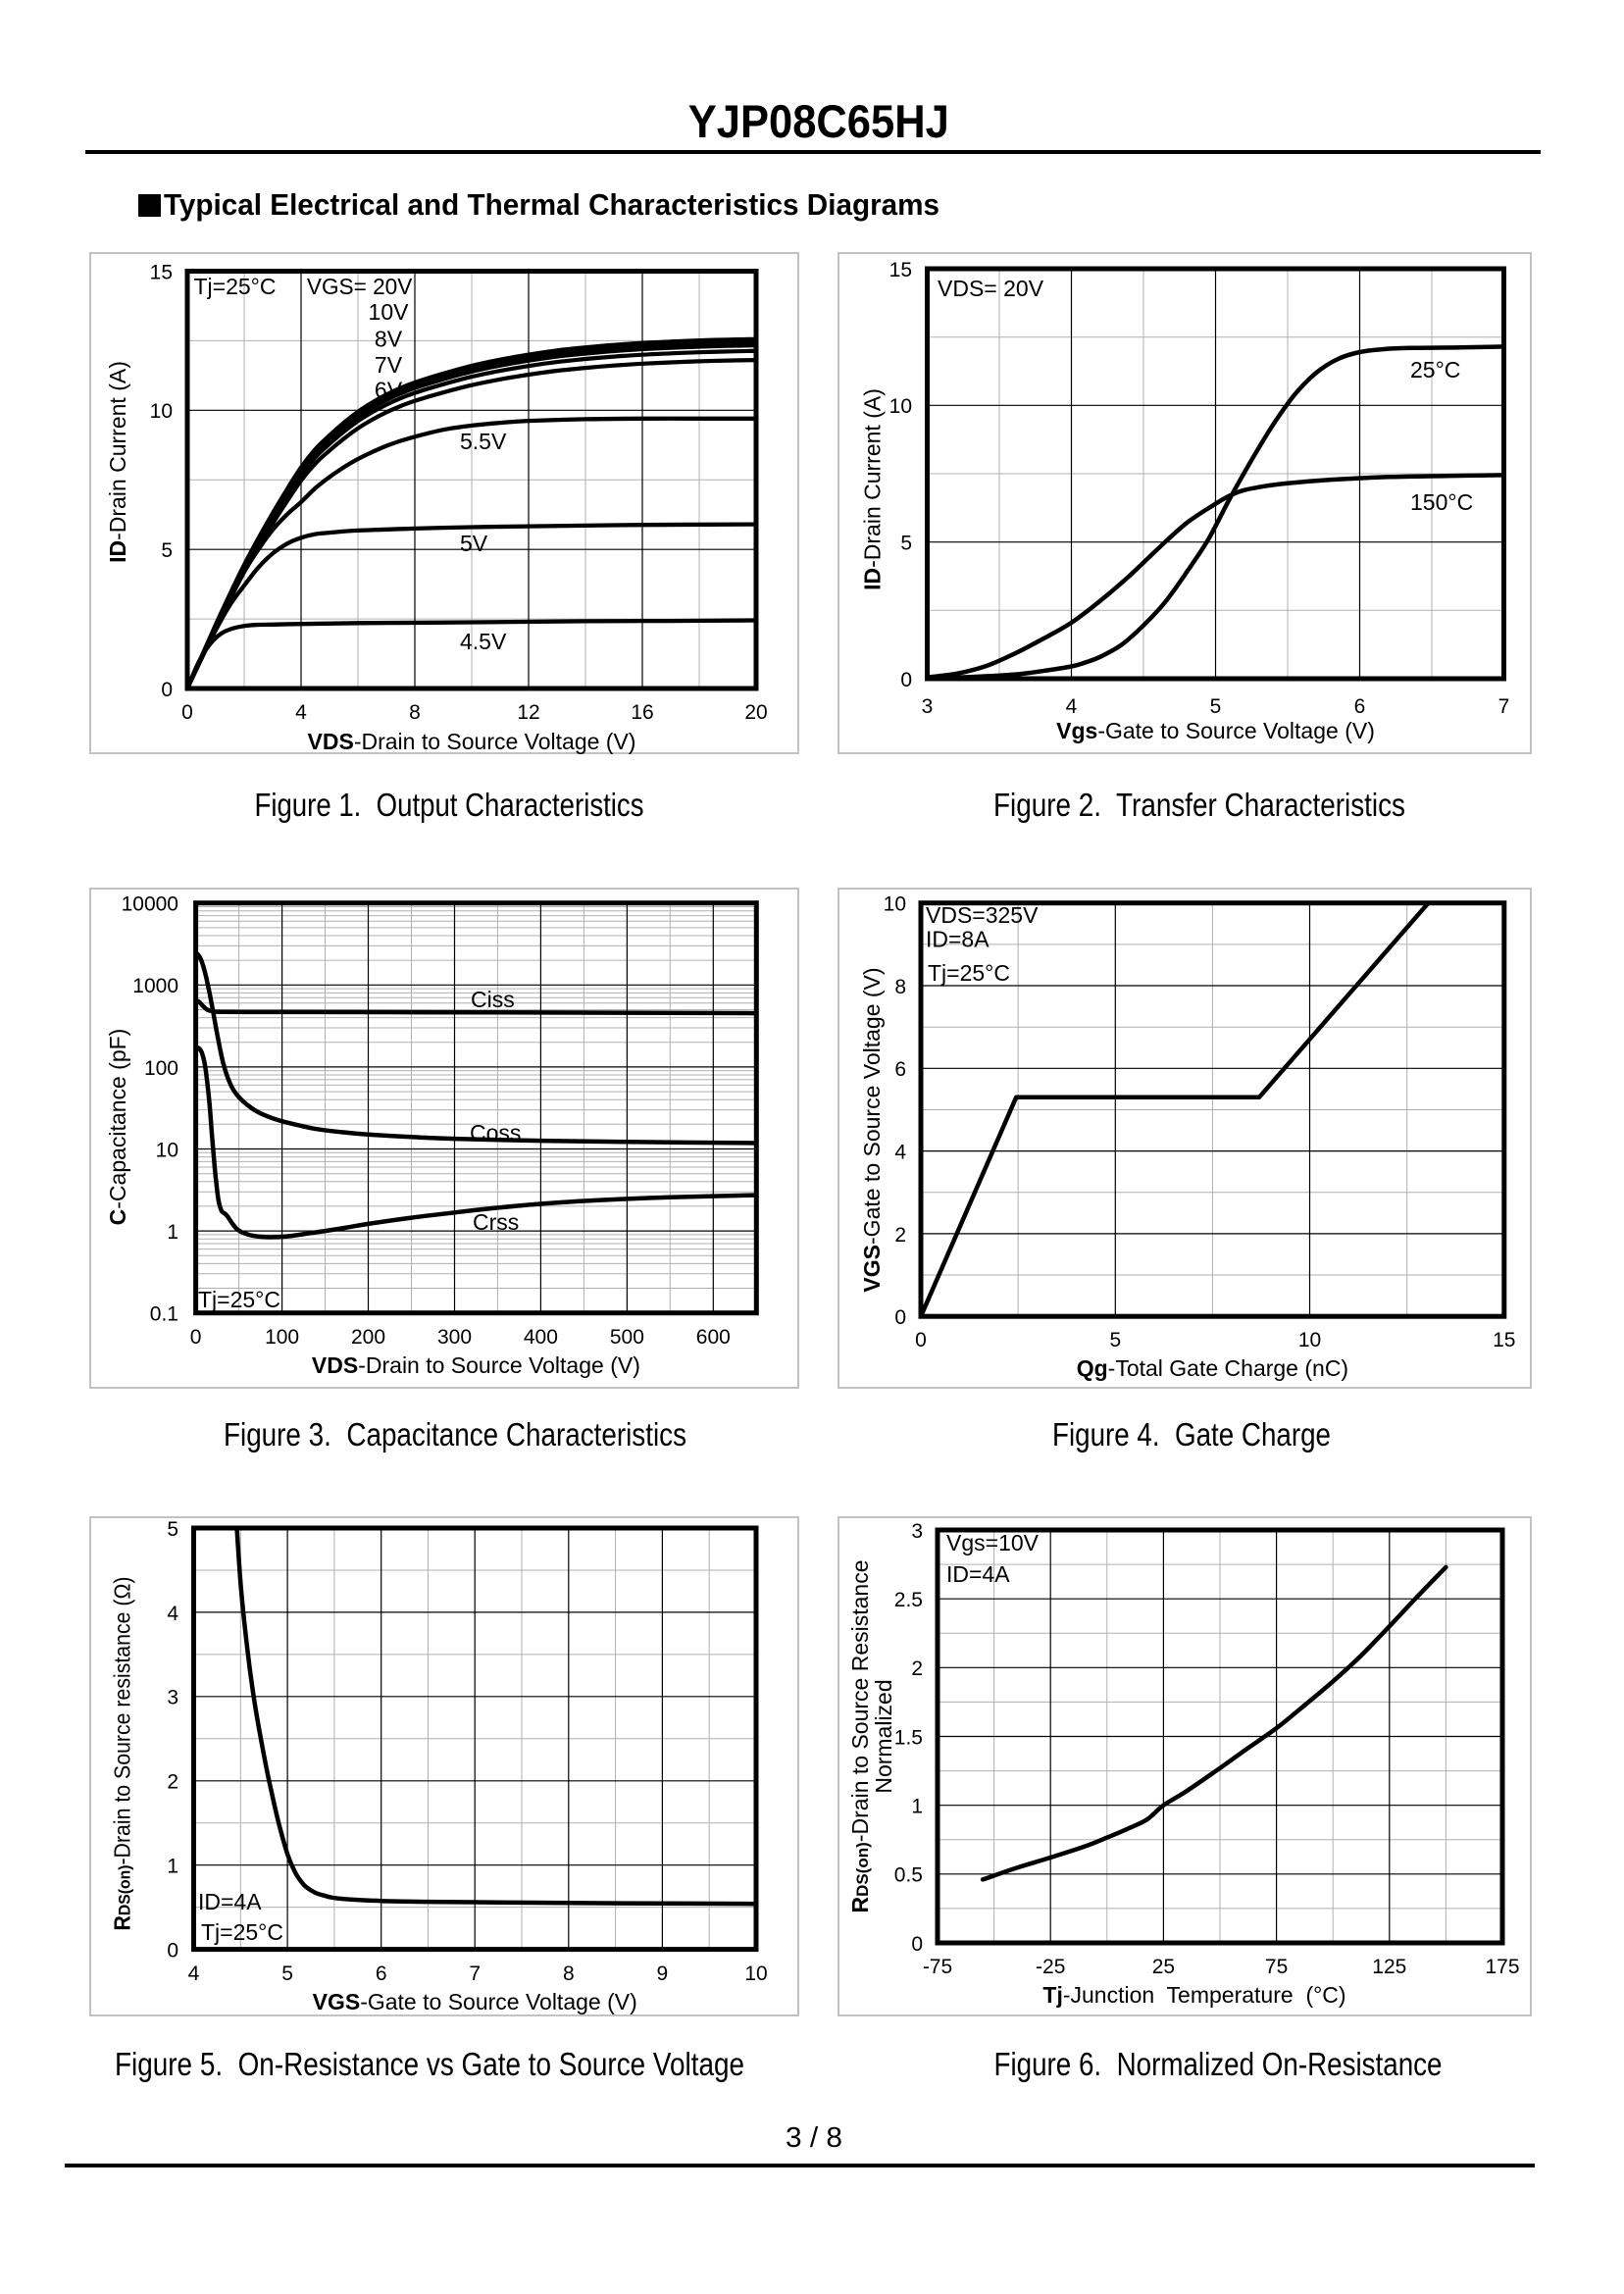  Describe the element at coordinates (493, 999) in the screenshot. I see `svg-text: Ciss` at that location.